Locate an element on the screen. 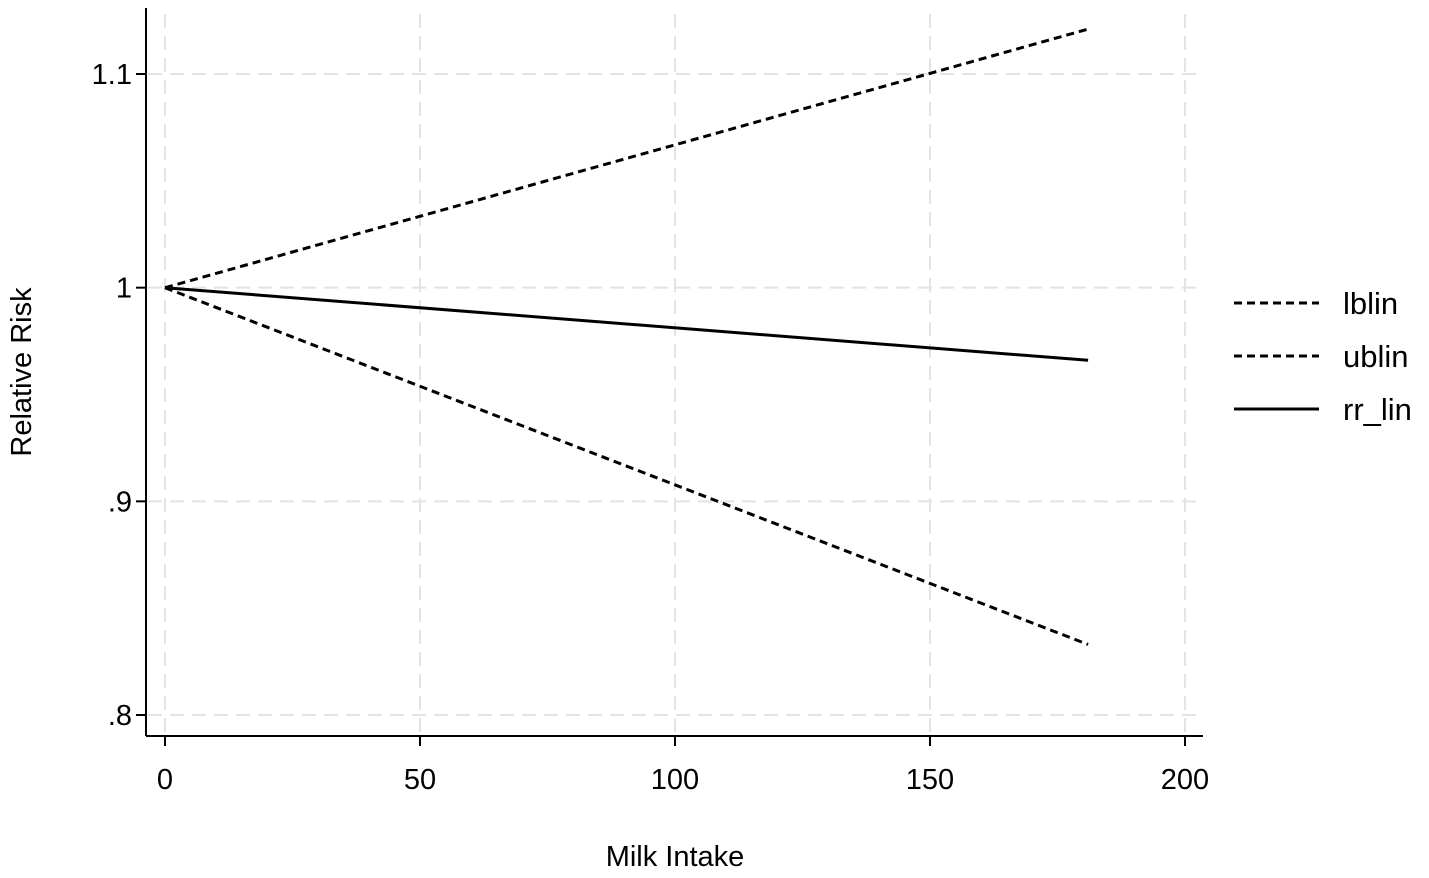 Image resolution: width=1429 pixels, height=878 pixels. y-tick-label: 1 is located at coordinates (124, 289).